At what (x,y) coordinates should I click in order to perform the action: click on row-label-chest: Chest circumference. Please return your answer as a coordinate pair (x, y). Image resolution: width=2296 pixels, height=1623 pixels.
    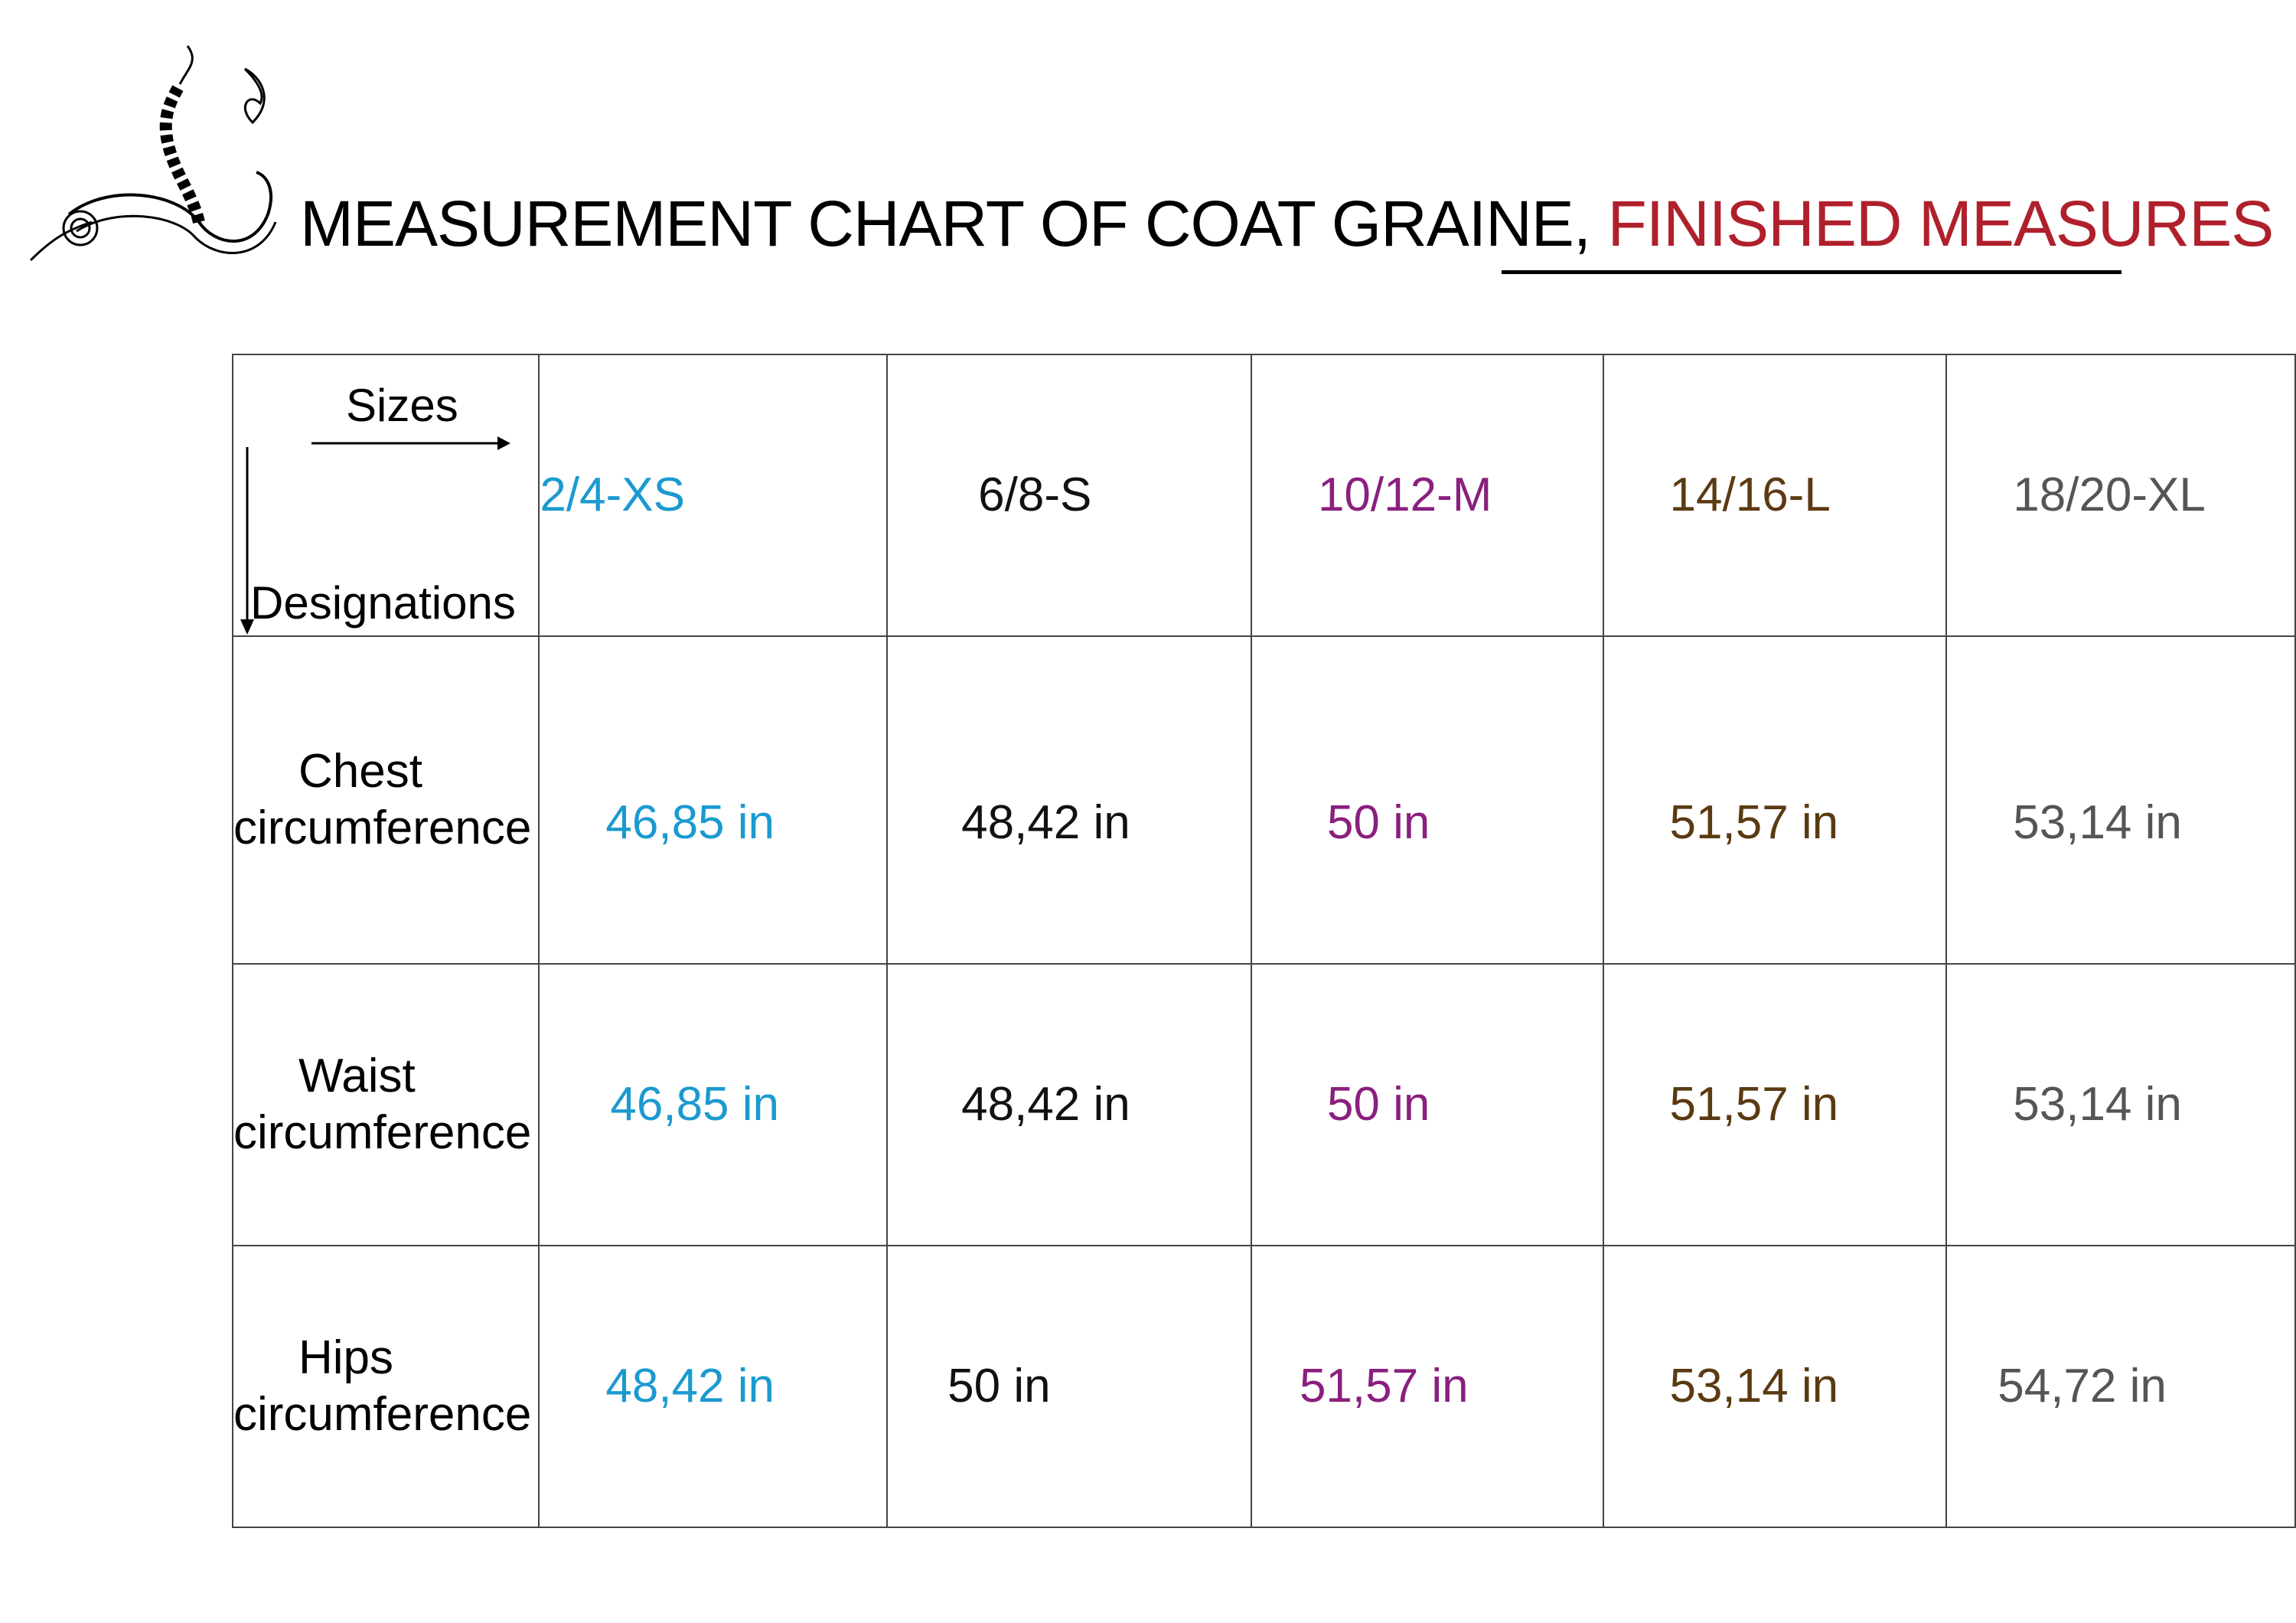
    Looking at the image, I should click on (385, 800).